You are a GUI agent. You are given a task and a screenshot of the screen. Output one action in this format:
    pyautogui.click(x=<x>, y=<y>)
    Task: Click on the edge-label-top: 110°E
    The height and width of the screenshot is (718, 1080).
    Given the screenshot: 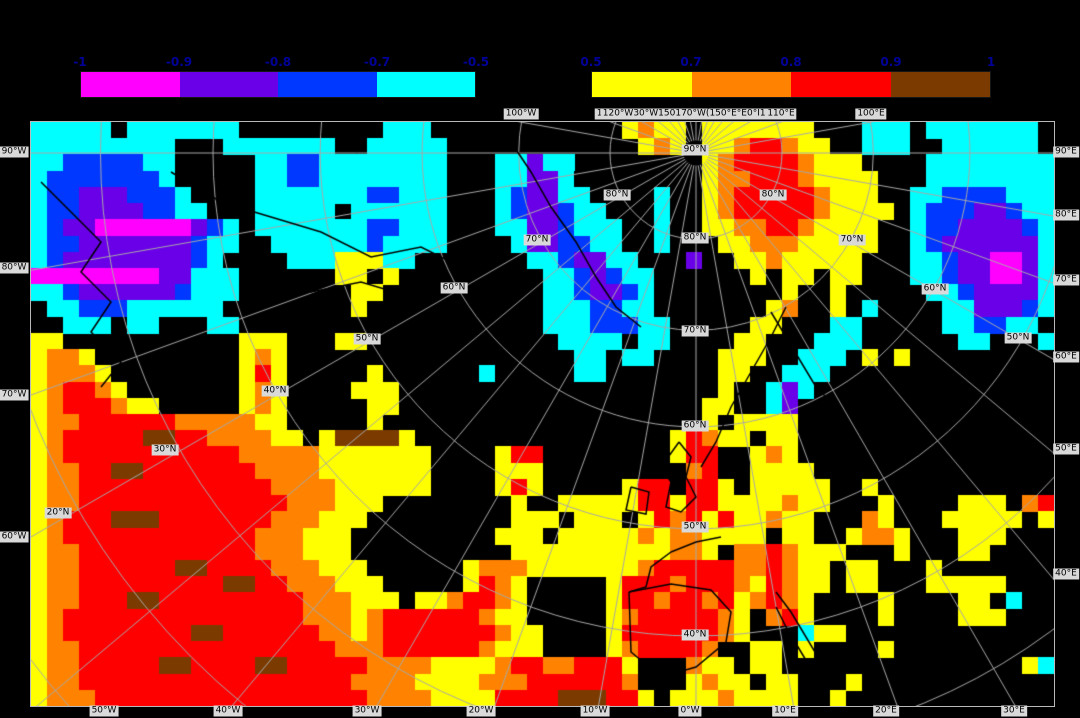 What is the action you would take?
    pyautogui.click(x=781, y=114)
    